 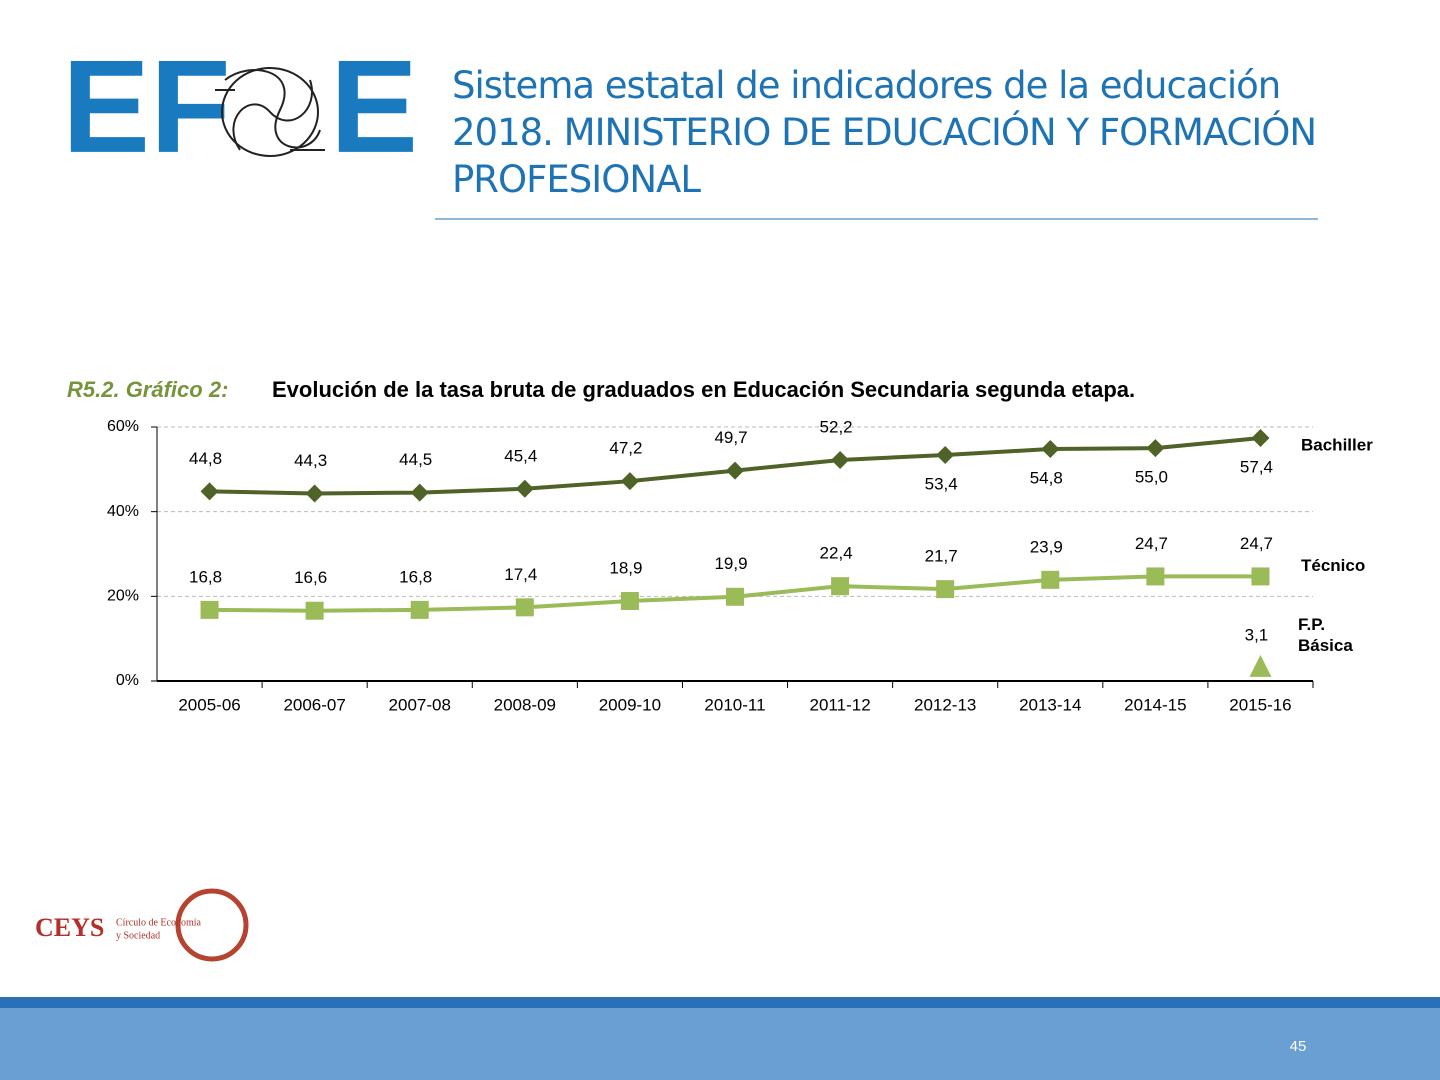 I want to click on data-label: 22,4, so click(x=836, y=553).